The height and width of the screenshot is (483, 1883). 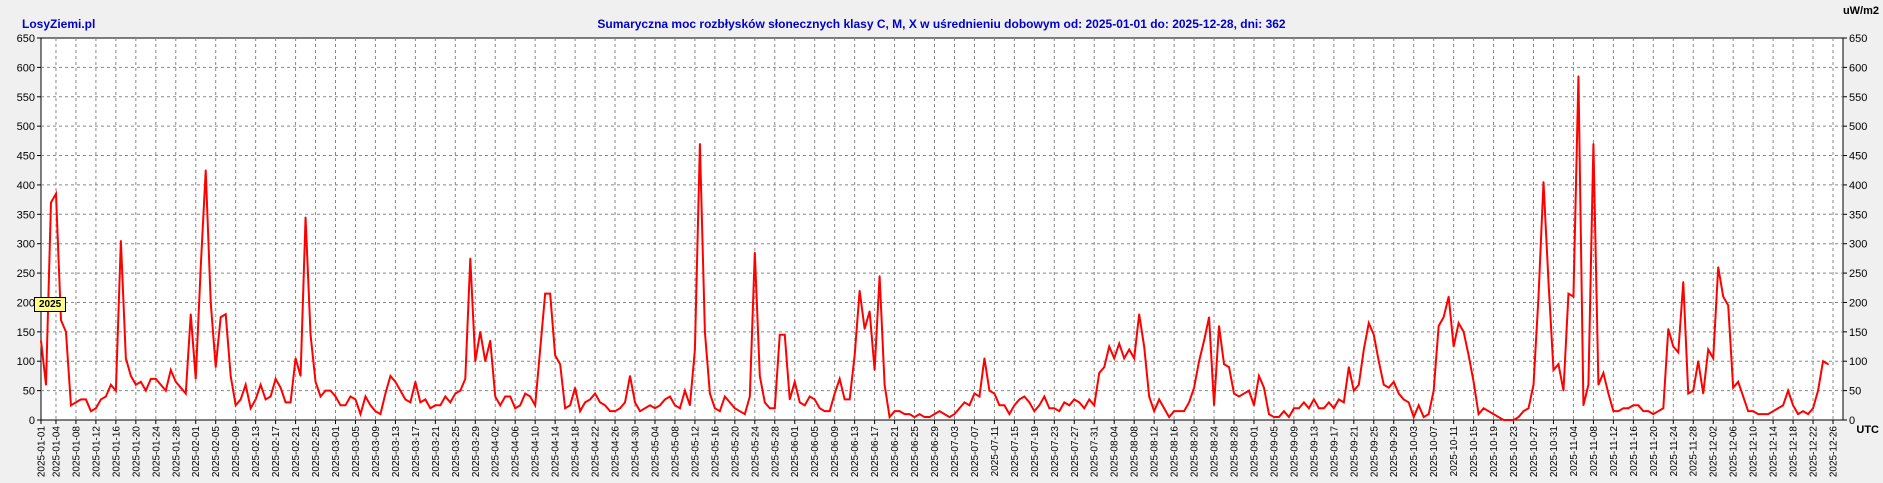 I want to click on x-tick-label: 2025-01-01, so click(x=42, y=452).